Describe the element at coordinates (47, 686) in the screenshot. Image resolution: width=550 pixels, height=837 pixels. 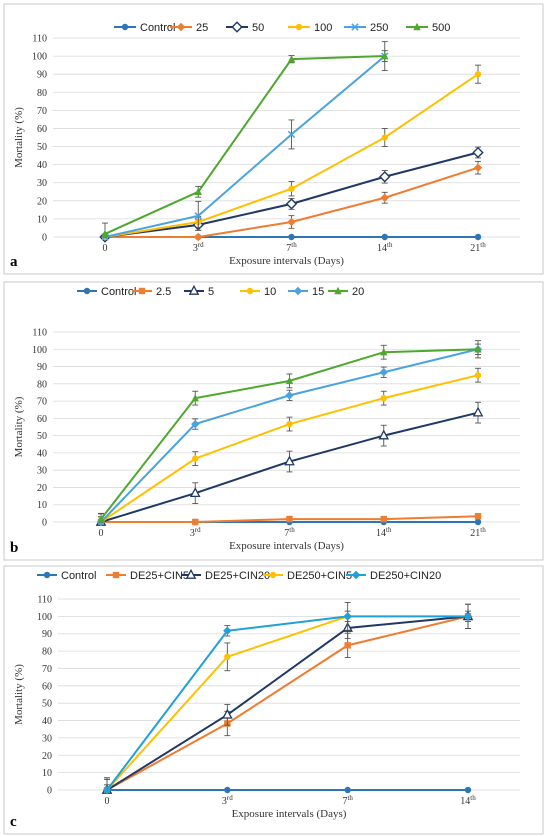
I see `y-tick-label: 60` at that location.